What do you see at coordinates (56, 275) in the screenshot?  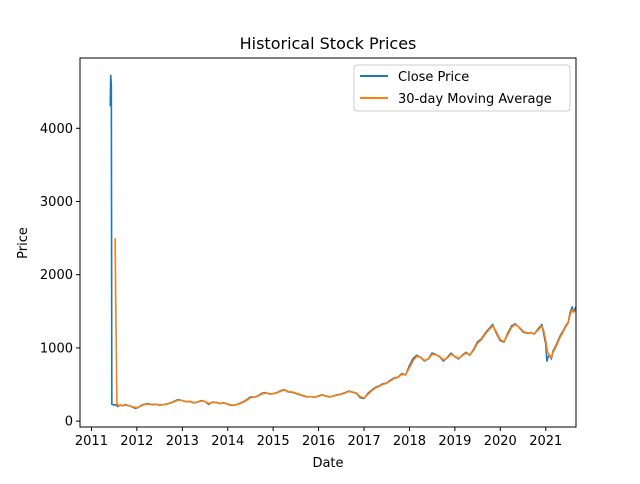 I see `y-tick-label: 2000` at bounding box center [56, 275].